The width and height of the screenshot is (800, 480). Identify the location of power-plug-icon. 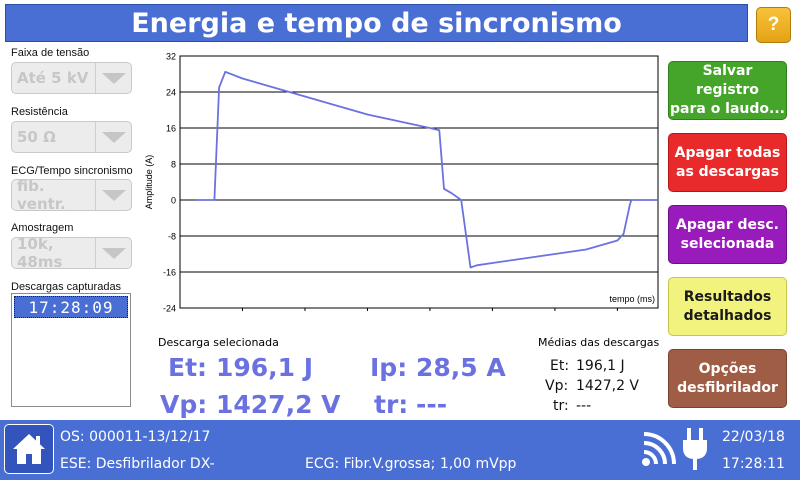
(695, 449).